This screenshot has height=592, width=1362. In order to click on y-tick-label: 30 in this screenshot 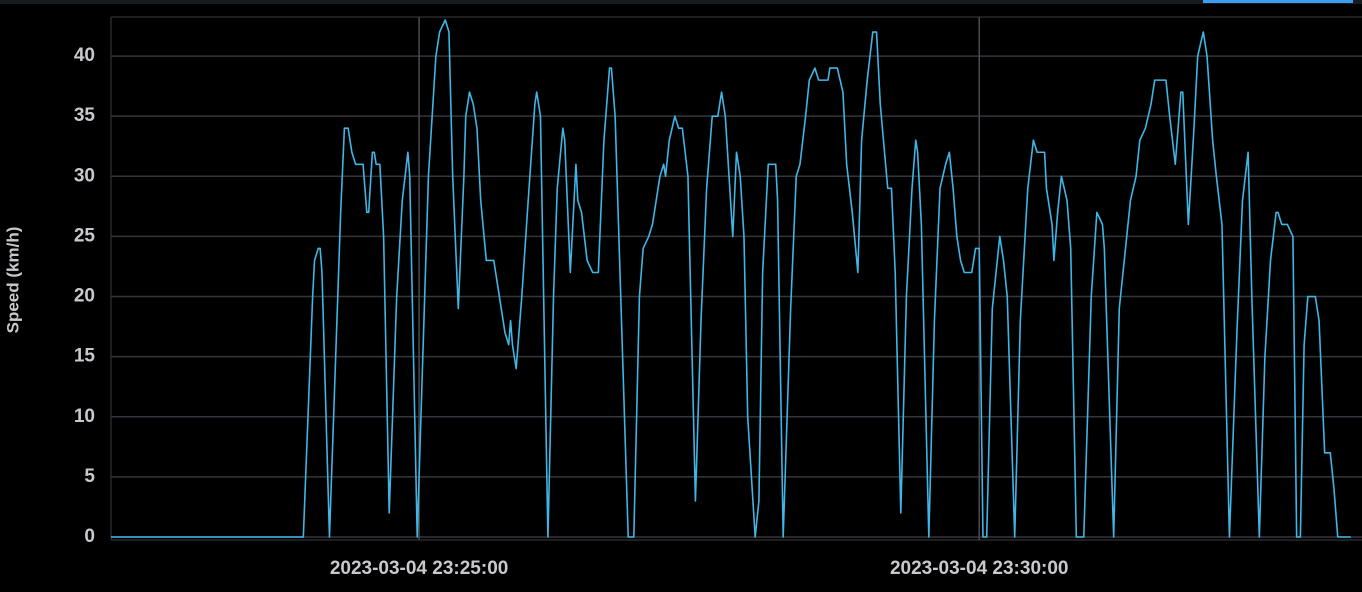, I will do `click(84, 175)`.